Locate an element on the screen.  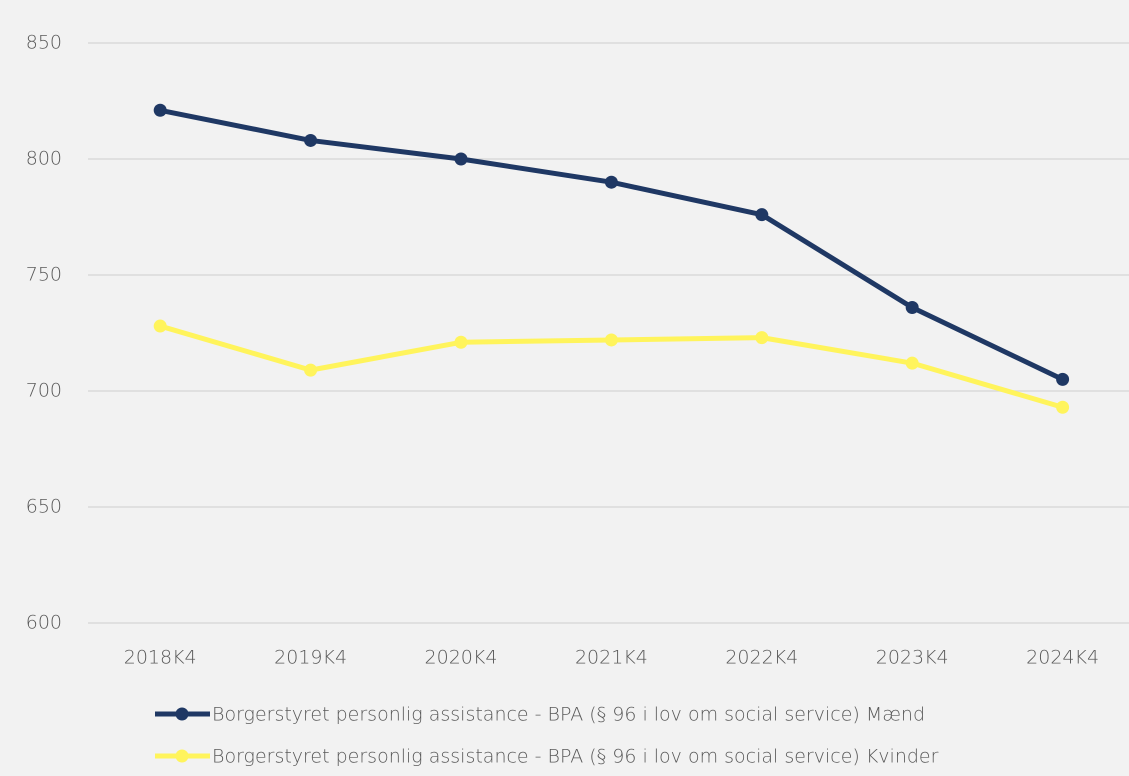
y-tick-label: 600 is located at coordinates (44, 623).